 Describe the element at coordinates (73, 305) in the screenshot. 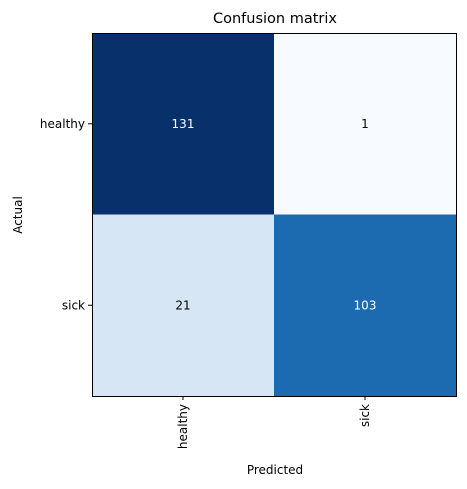

I see `y-tick-label: sick` at that location.